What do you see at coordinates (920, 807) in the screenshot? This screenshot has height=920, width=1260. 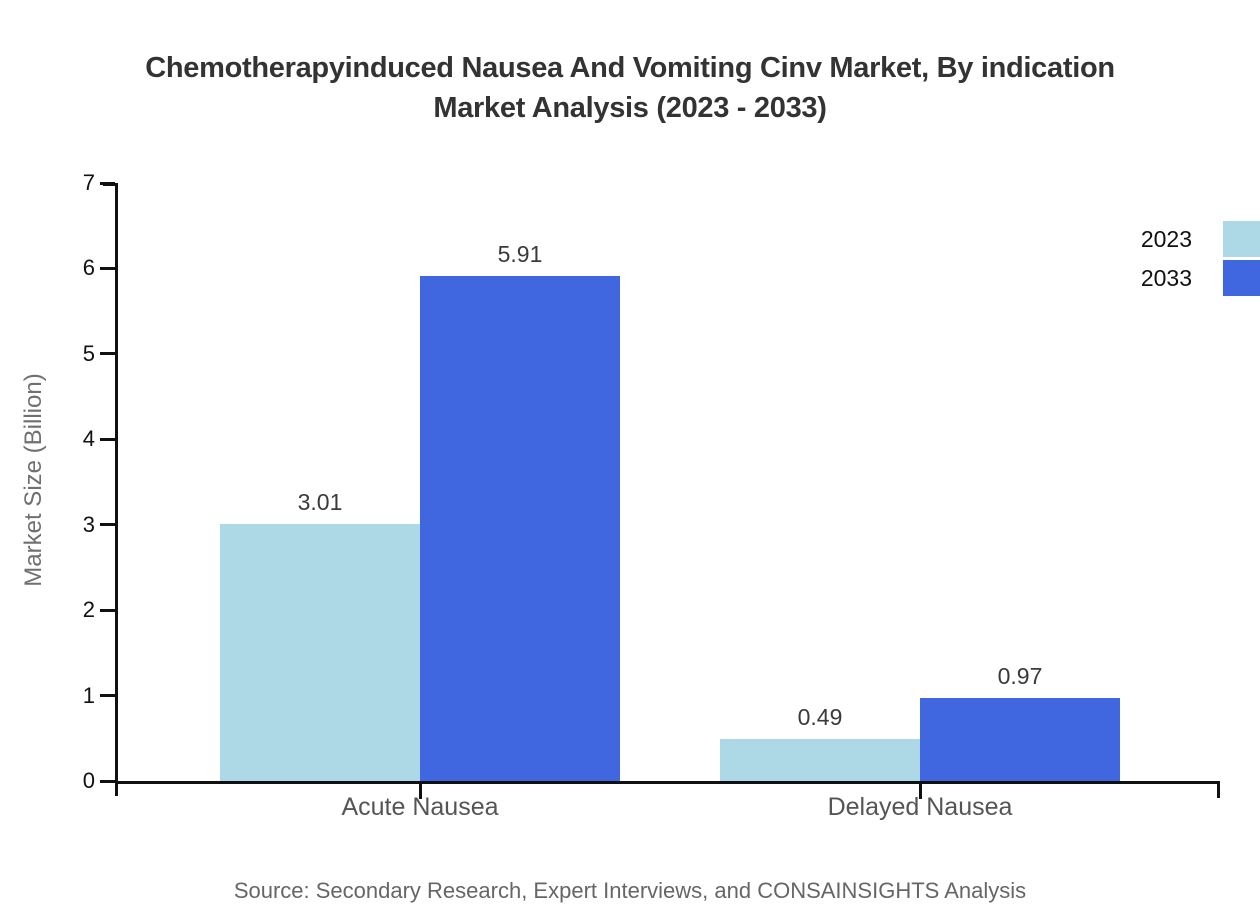 I see `x-tick-label-delayed-nausea: Delayed Nausea` at bounding box center [920, 807].